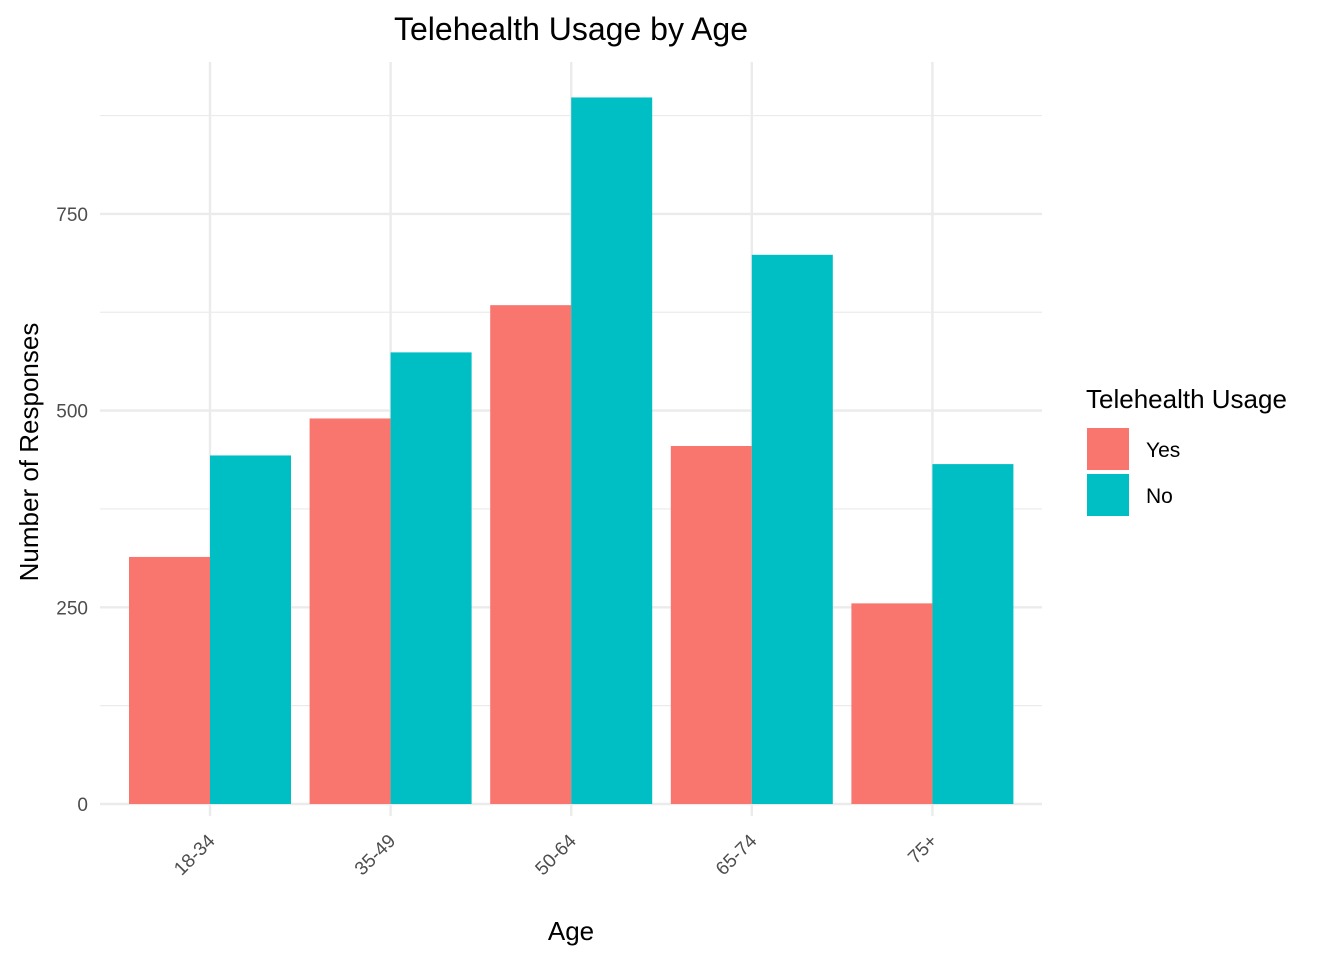  Describe the element at coordinates (571, 931) in the screenshot. I see `x-axis-title: Age` at that location.